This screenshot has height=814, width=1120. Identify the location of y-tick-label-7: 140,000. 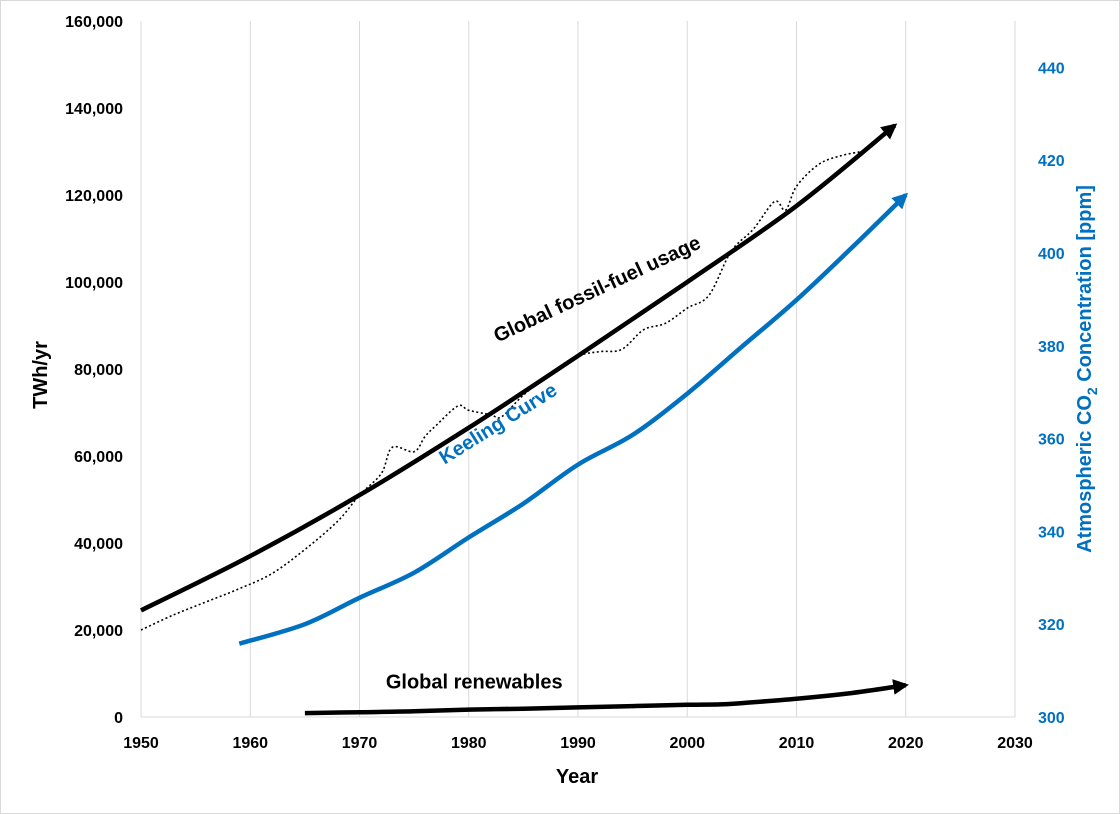
(94, 109).